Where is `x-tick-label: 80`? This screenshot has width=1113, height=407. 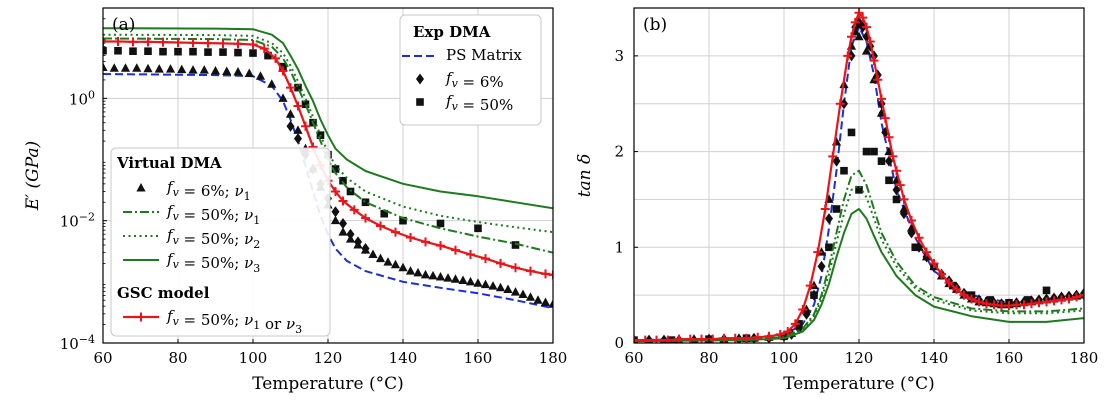
x-tick-label: 80 is located at coordinates (708, 358).